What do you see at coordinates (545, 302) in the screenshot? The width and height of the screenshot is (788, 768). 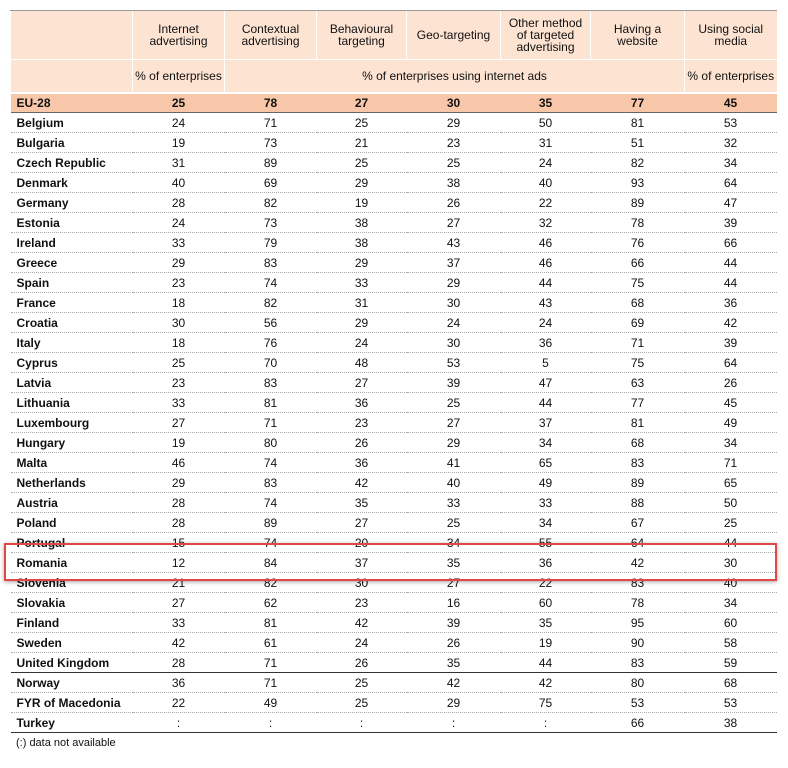 I see `value-cell: 43` at bounding box center [545, 302].